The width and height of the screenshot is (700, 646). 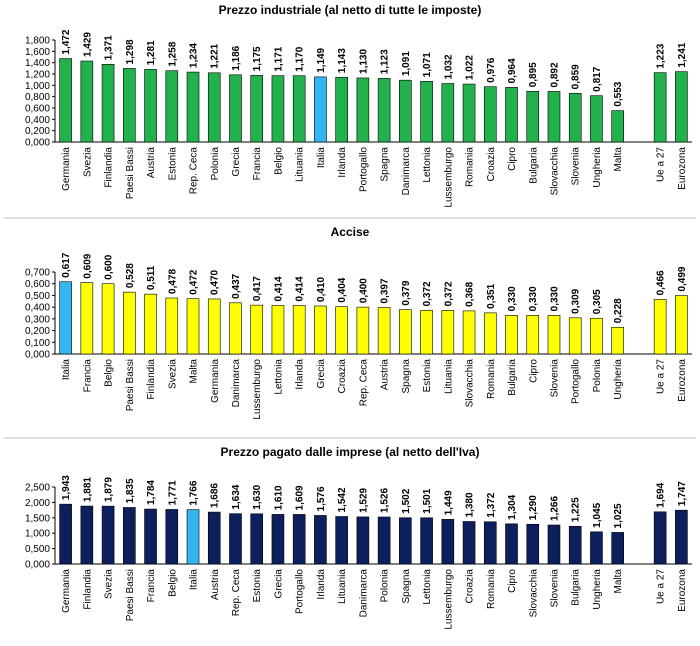 What do you see at coordinates (682, 278) in the screenshot?
I see `data-label: 0,499` at bounding box center [682, 278].